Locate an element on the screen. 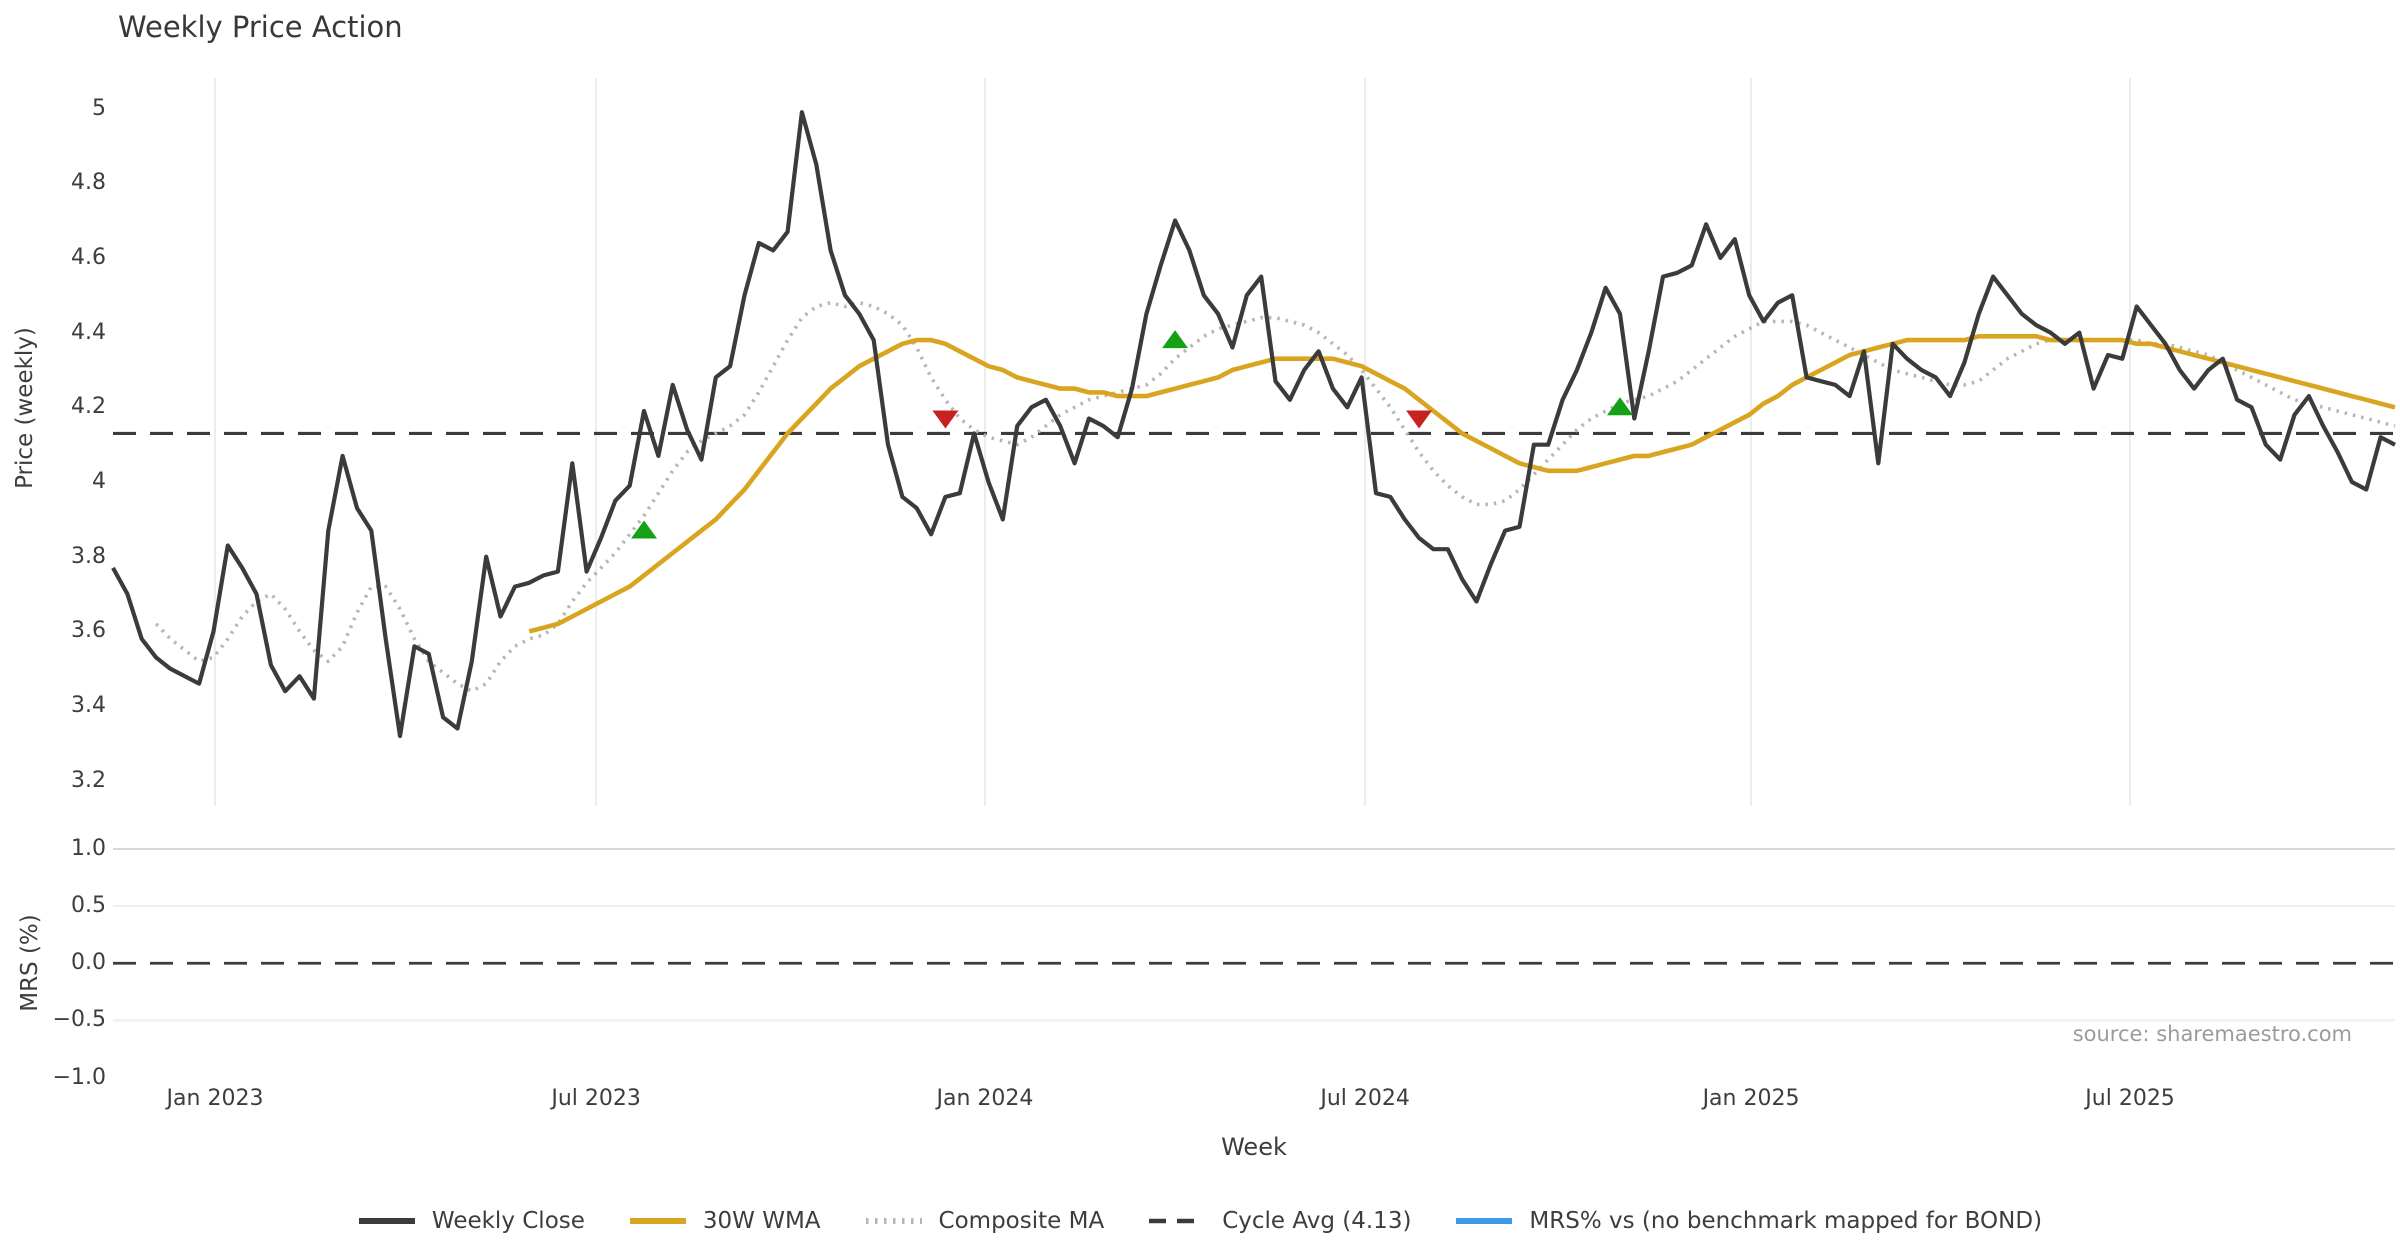 This screenshot has width=2400, height=1260. legend-item: MRS% vs (no benchmark mapped for BOND) is located at coordinates (1748, 1221).